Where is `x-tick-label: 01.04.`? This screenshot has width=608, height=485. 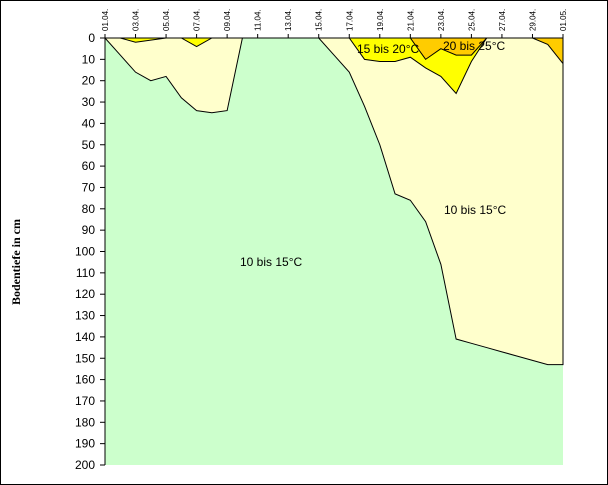 x-tick-label: 01.04. is located at coordinates (105, 20).